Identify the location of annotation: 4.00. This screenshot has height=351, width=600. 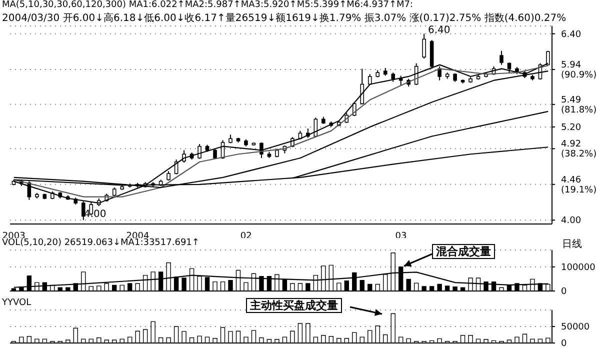
(95, 214).